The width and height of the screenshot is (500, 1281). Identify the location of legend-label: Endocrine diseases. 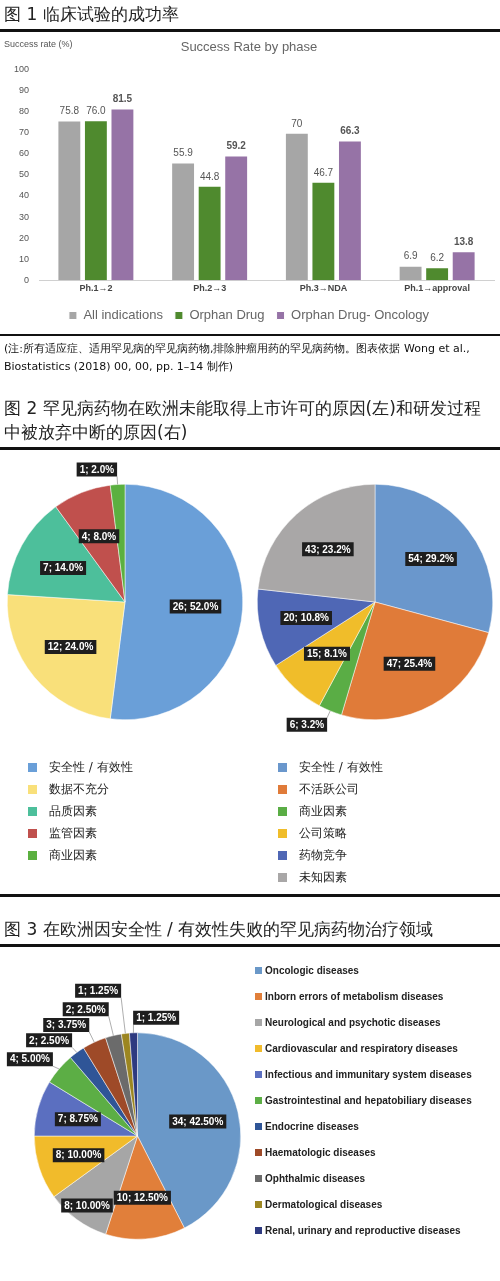
(312, 1126).